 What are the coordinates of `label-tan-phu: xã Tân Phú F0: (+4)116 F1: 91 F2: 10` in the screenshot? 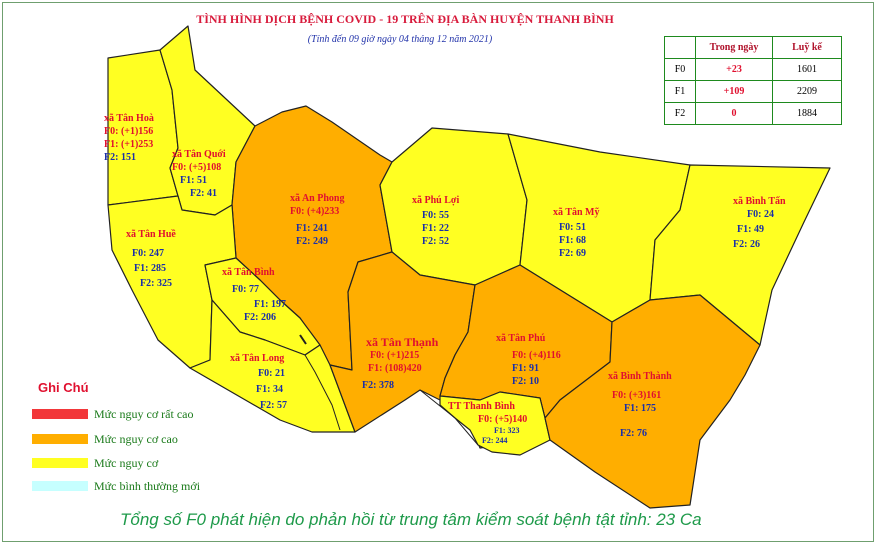 It's located at (528, 360).